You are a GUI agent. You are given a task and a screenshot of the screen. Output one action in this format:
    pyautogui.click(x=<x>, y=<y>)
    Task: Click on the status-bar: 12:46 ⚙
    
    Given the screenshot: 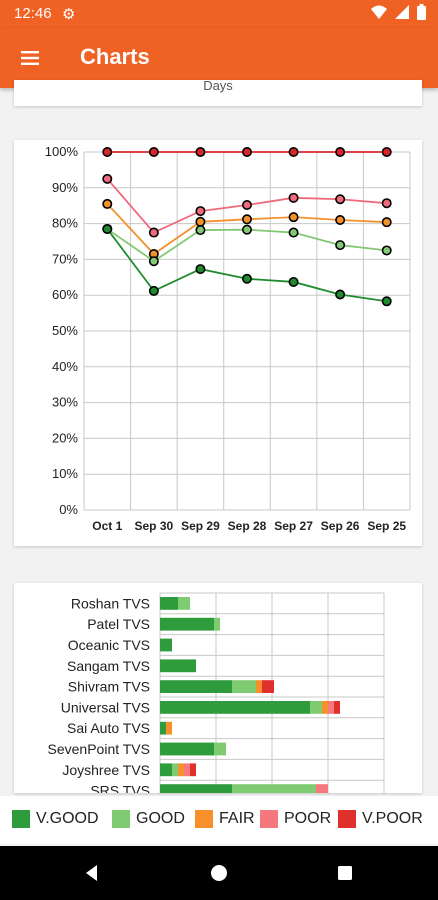 What is the action you would take?
    pyautogui.click(x=219, y=14)
    